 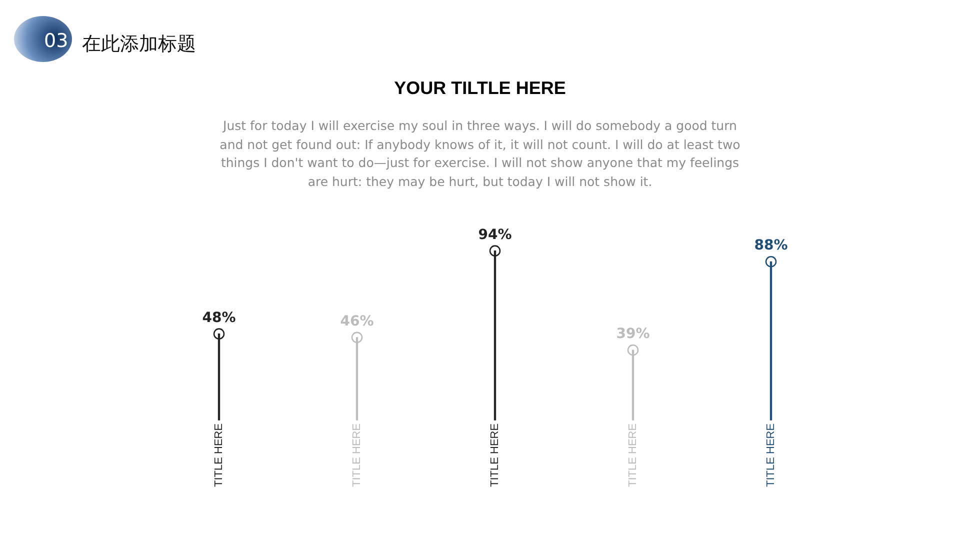 What do you see at coordinates (480, 88) in the screenshot?
I see `chart-title: YOUR TILTLE HERE` at bounding box center [480, 88].